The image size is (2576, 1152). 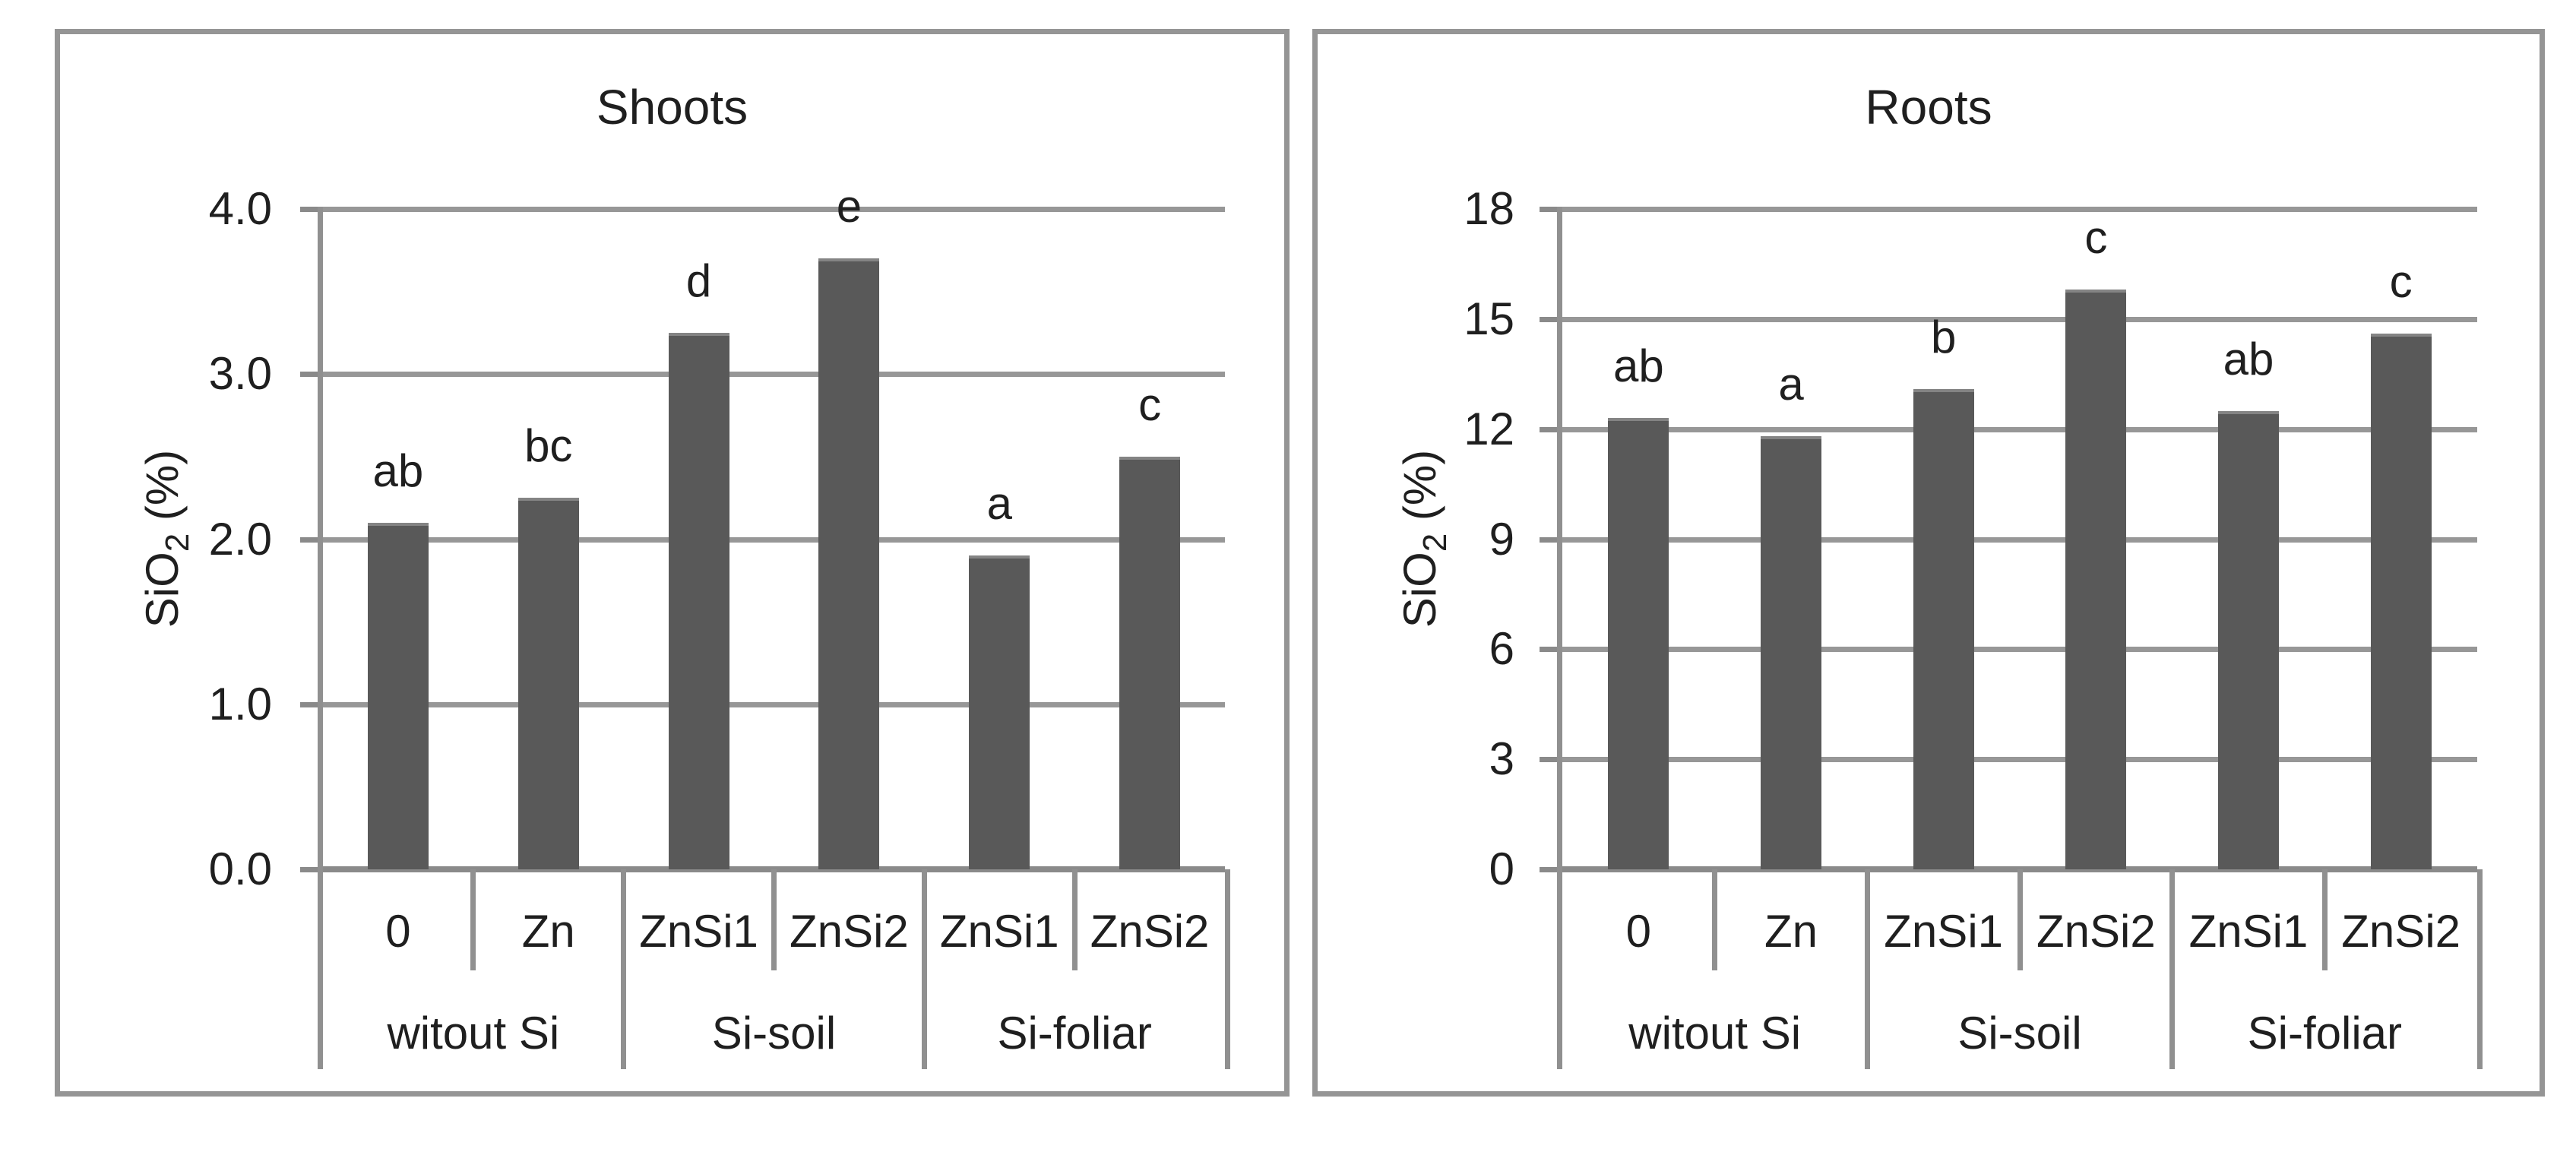 What do you see at coordinates (240, 208) in the screenshot?
I see `y-tick-label: 4.0` at bounding box center [240, 208].